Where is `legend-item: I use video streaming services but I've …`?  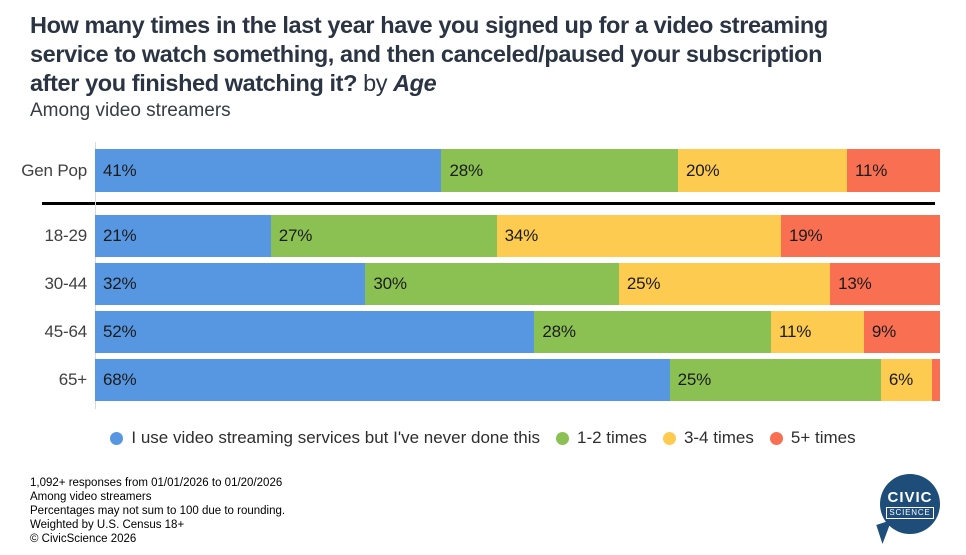 legend-item: I use video streaming services but I've … is located at coordinates (325, 438).